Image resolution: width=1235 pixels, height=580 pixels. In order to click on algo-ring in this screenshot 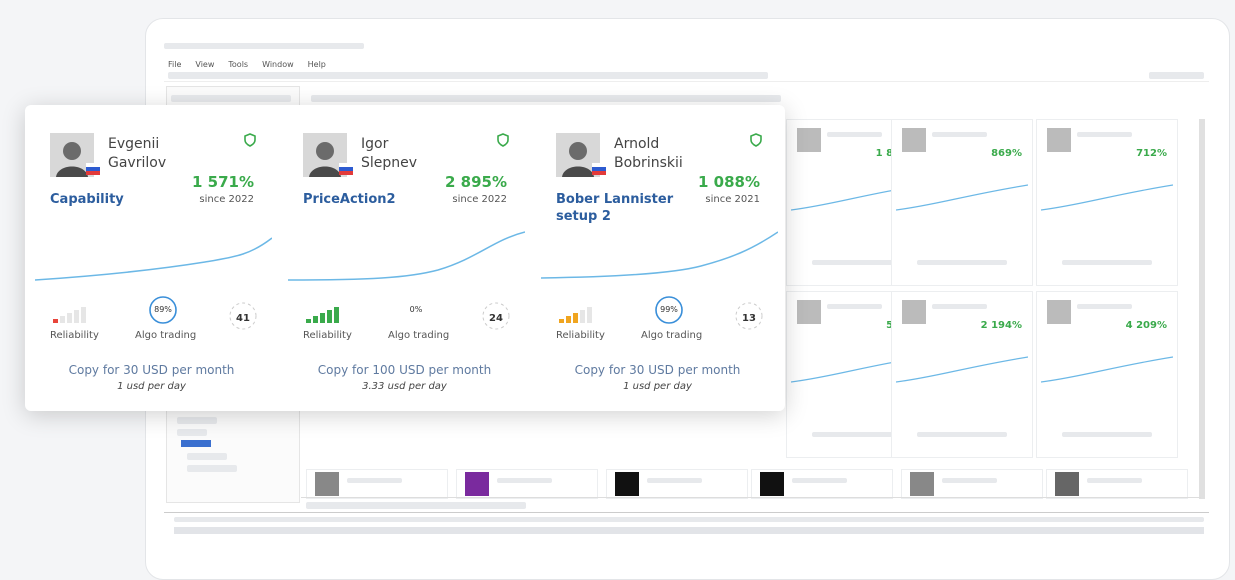, I will do `click(669, 310)`.